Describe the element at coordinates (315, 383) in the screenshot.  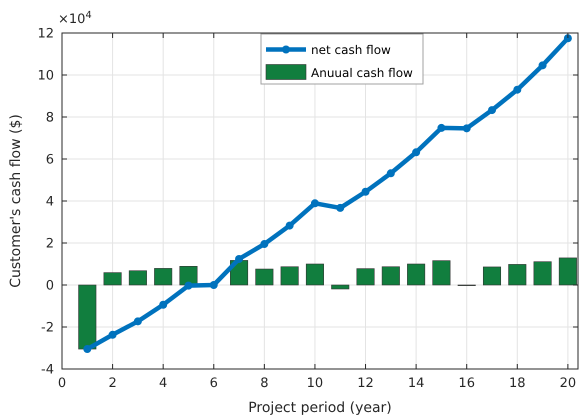
I see `x-tick-label: 10` at that location.